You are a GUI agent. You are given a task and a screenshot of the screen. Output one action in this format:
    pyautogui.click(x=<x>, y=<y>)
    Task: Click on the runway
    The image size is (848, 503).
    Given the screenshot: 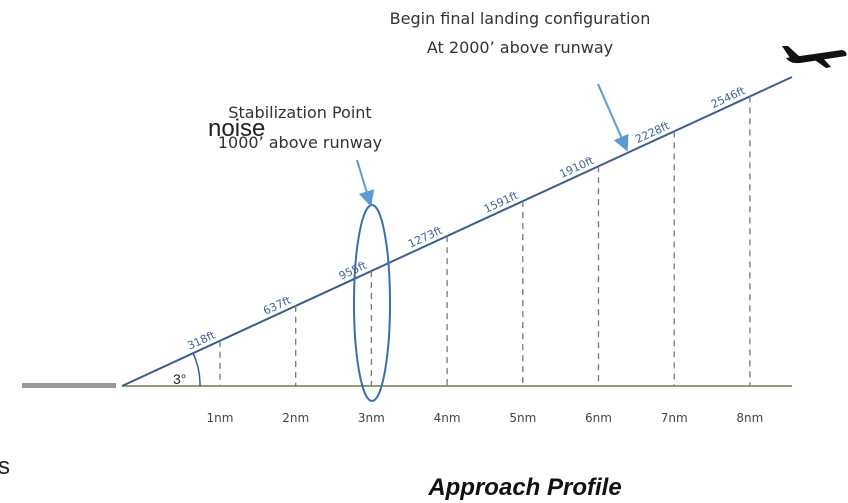 What is the action you would take?
    pyautogui.click(x=69, y=385)
    